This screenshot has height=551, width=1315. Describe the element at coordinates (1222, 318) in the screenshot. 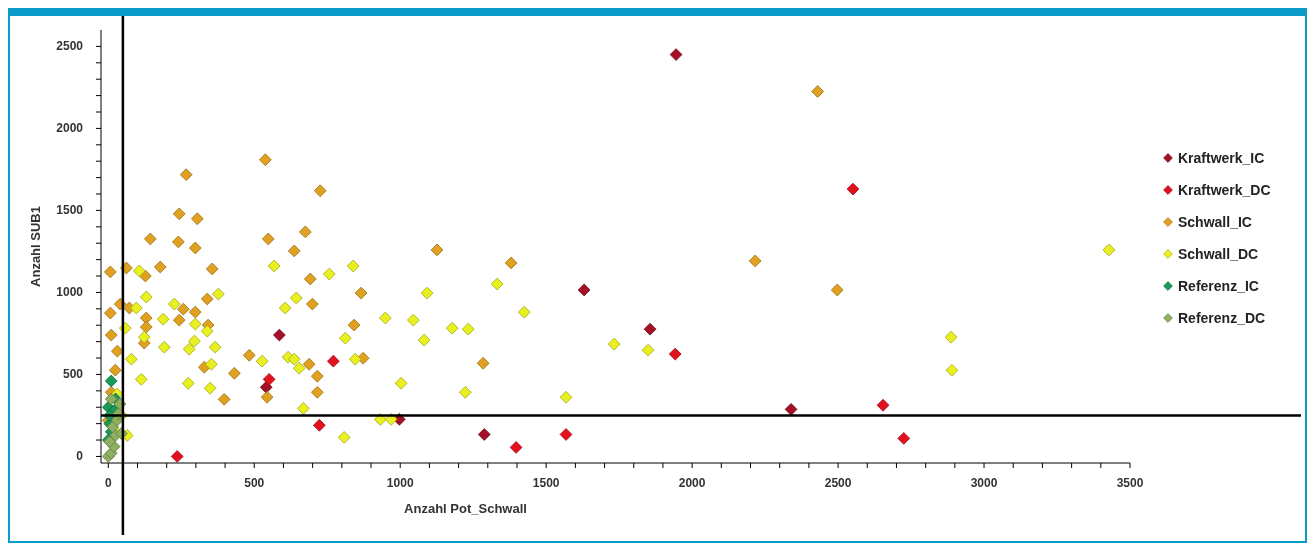

I see `legend-label: Referenz_DC` at that location.